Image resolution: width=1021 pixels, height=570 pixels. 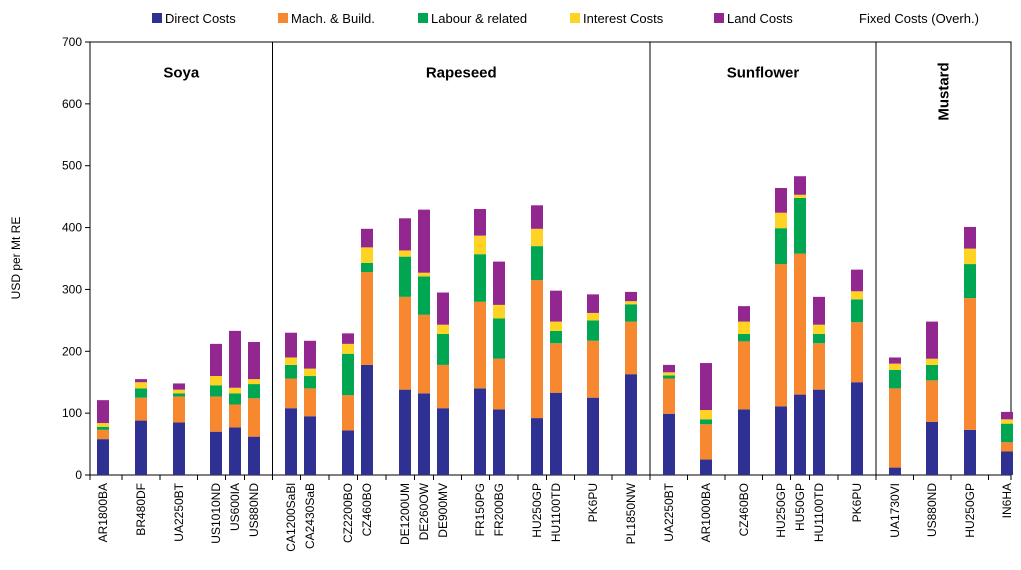 What do you see at coordinates (348, 513) in the screenshot?
I see `x-tick-label: CZ2200BO` at bounding box center [348, 513].